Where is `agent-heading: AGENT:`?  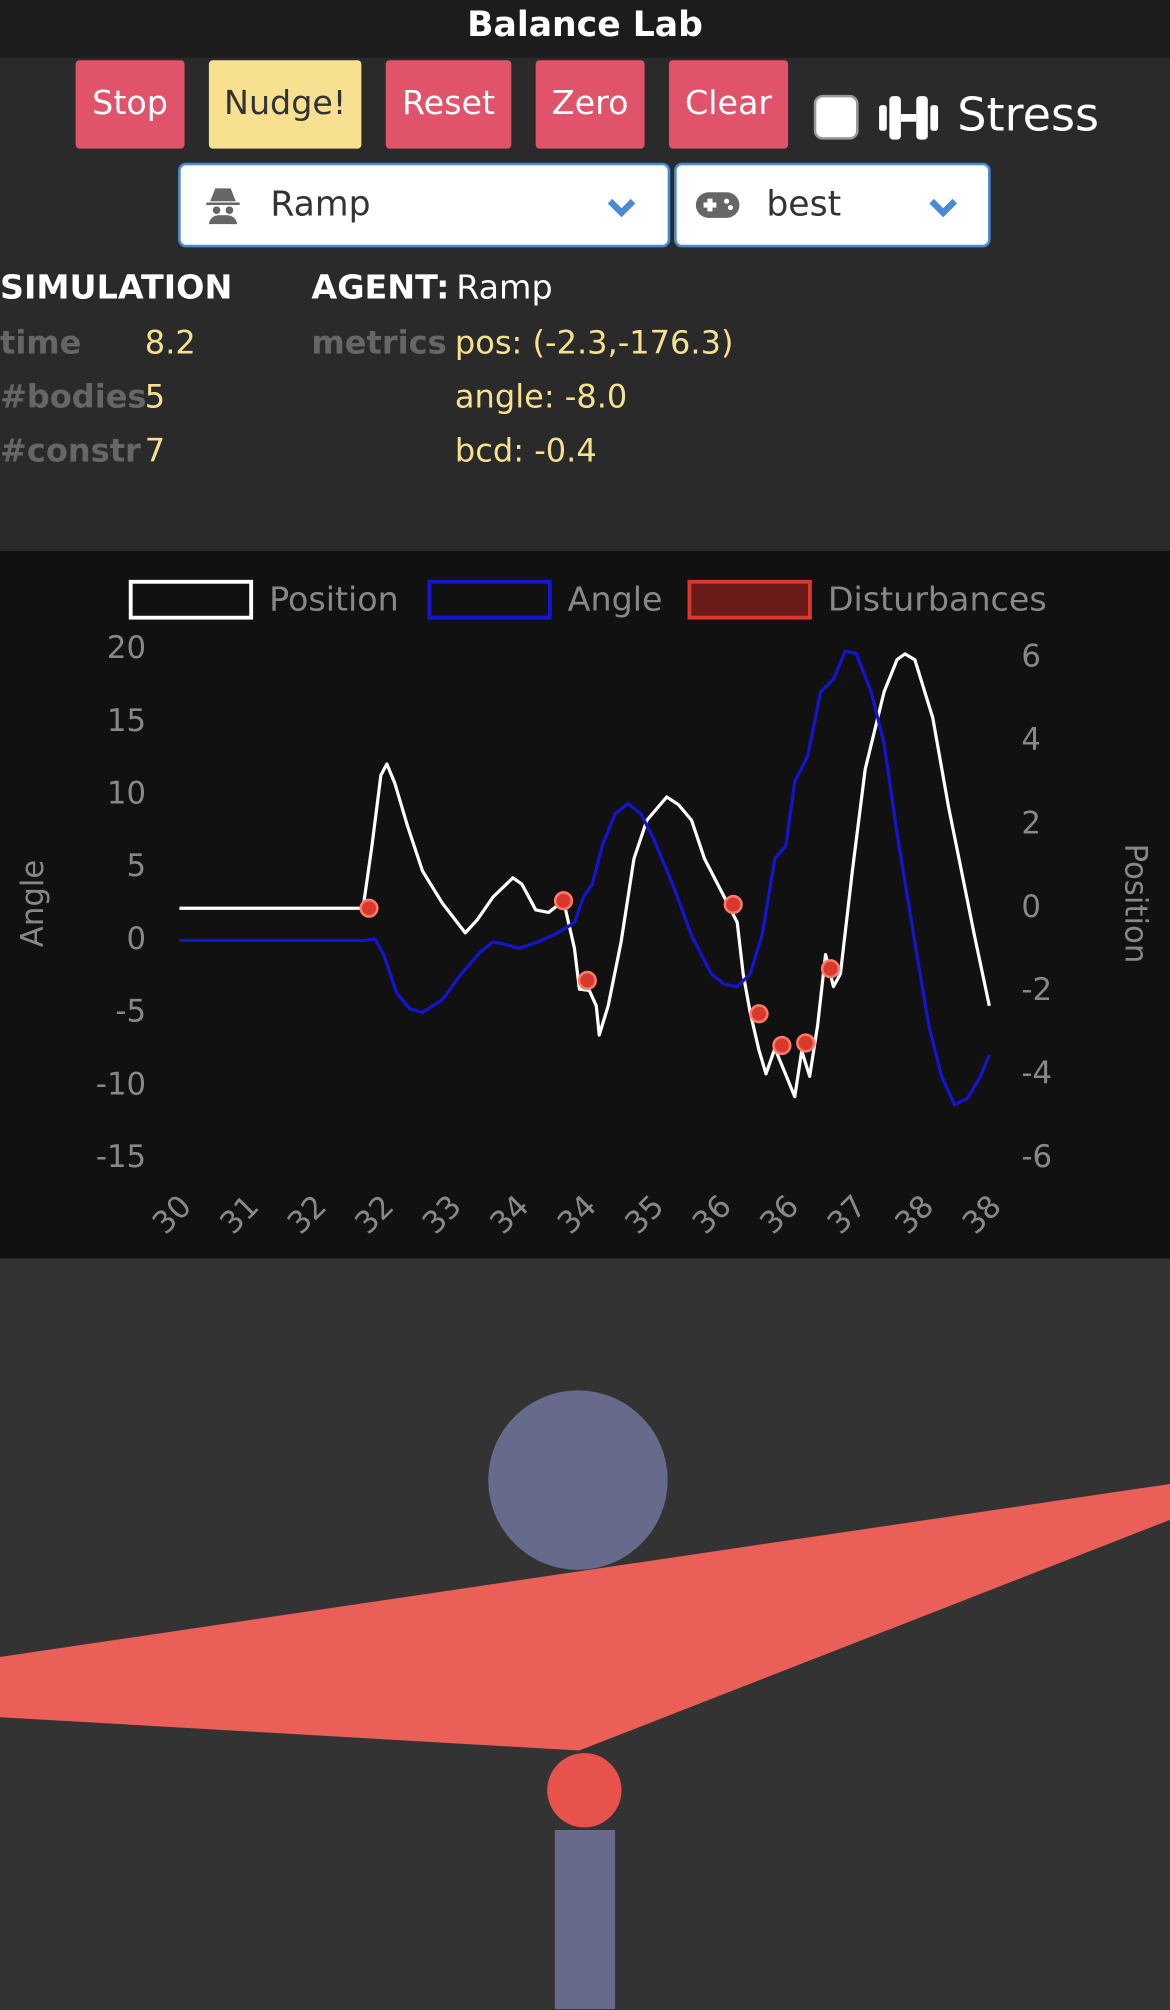
agent-heading: AGENT: is located at coordinates (380, 288).